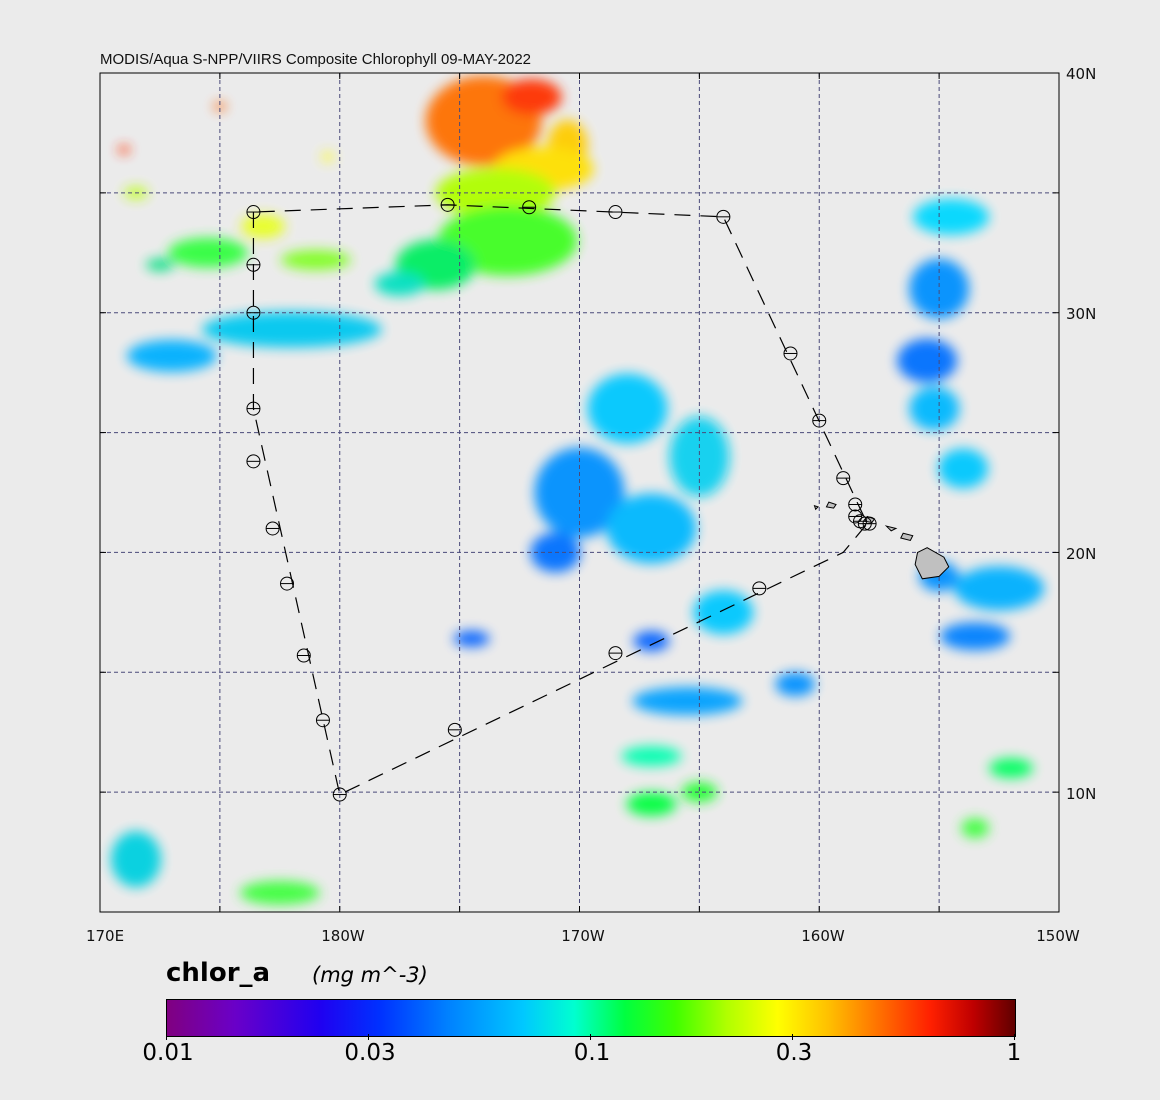  I want to click on colorbar-label-2: 0.1, so click(592, 1053).